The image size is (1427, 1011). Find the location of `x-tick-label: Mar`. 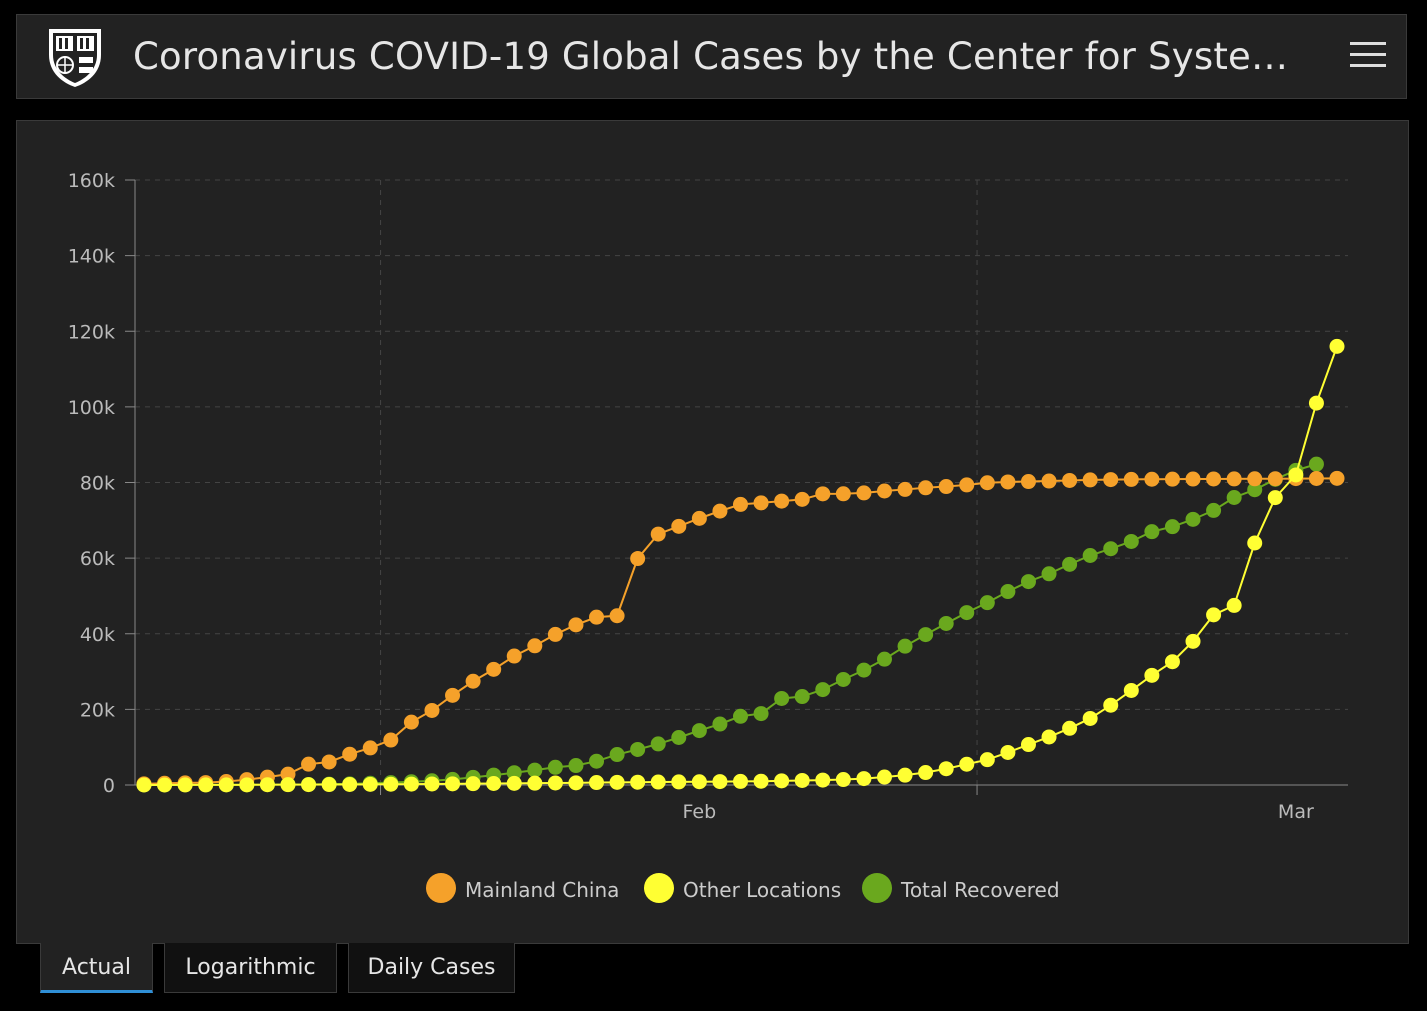

x-tick-label: Mar is located at coordinates (1296, 812).